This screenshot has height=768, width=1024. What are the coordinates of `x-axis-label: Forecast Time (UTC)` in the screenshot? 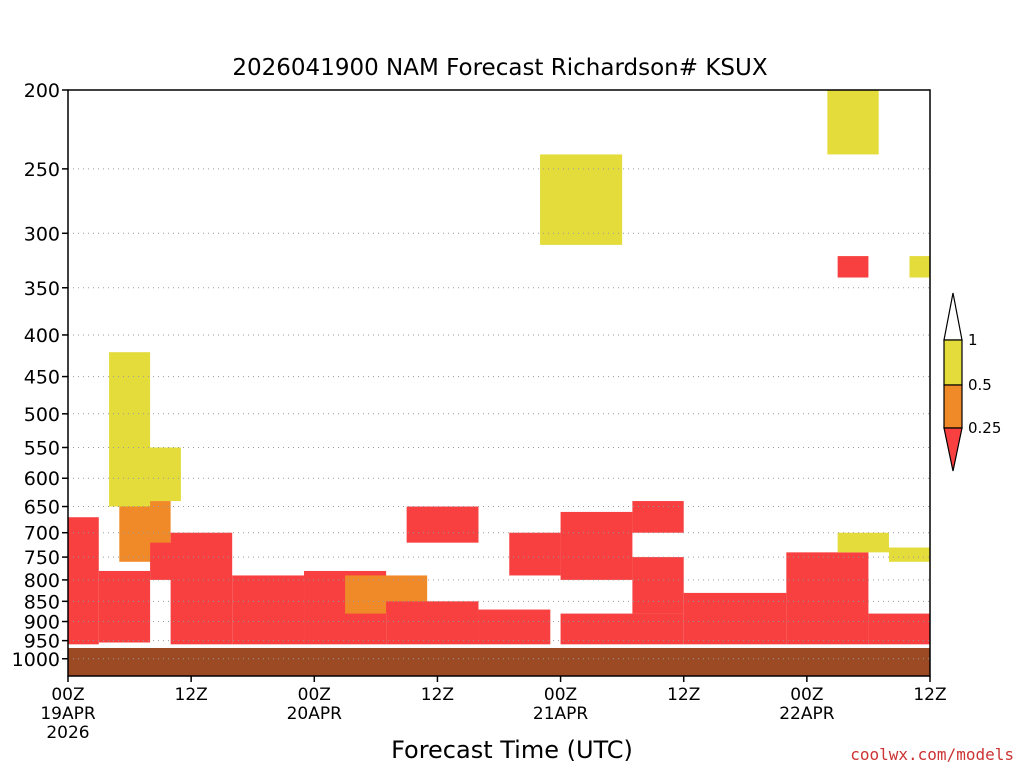 It's located at (512, 750).